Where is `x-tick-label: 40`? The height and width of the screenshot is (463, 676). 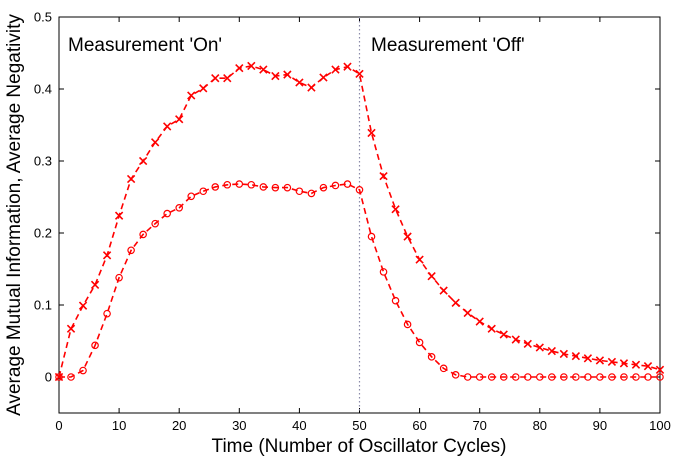
x-tick-label: 40 is located at coordinates (299, 425).